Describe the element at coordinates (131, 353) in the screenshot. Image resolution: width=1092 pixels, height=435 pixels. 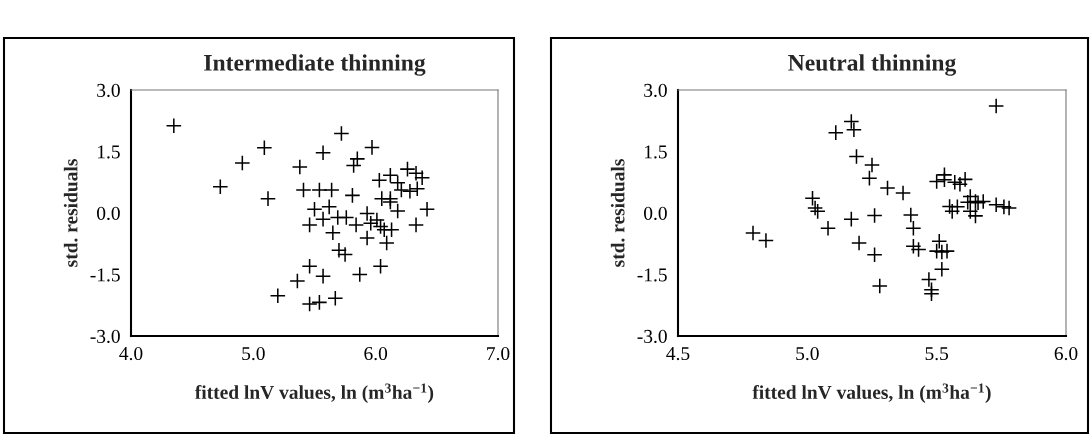
I see `x-tick-label: 4.0` at that location.